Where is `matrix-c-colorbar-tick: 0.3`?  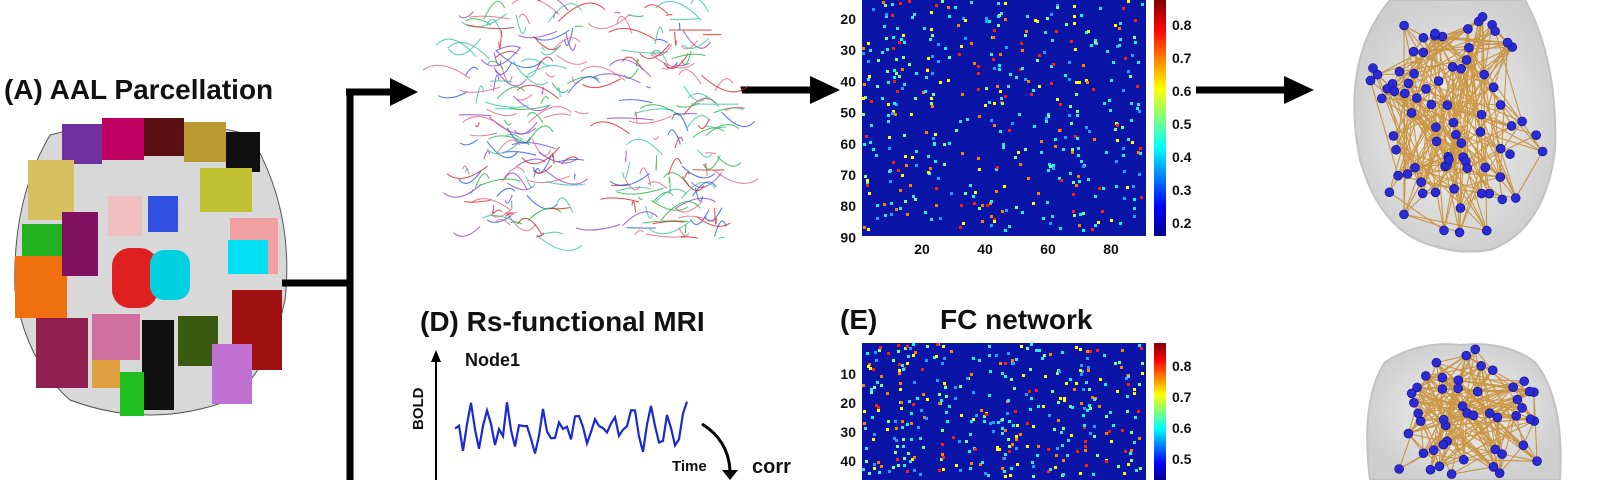
matrix-c-colorbar-tick: 0.3 is located at coordinates (1182, 190).